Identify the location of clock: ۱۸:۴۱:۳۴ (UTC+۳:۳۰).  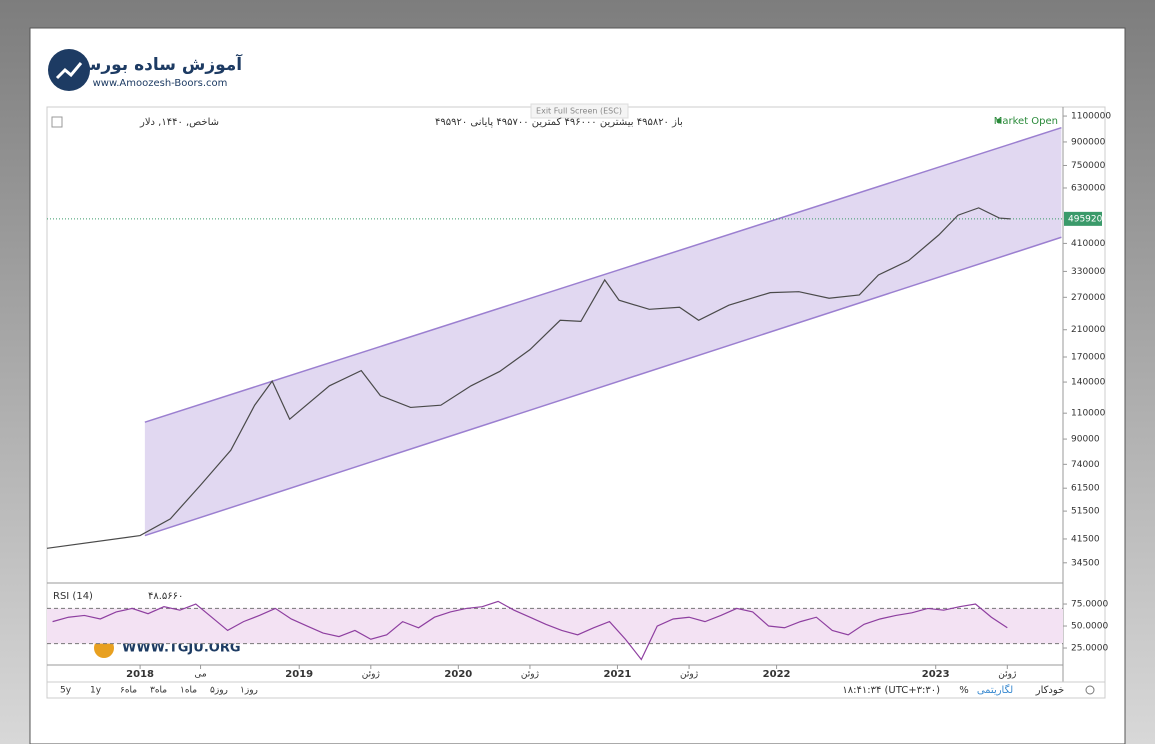
(891, 690).